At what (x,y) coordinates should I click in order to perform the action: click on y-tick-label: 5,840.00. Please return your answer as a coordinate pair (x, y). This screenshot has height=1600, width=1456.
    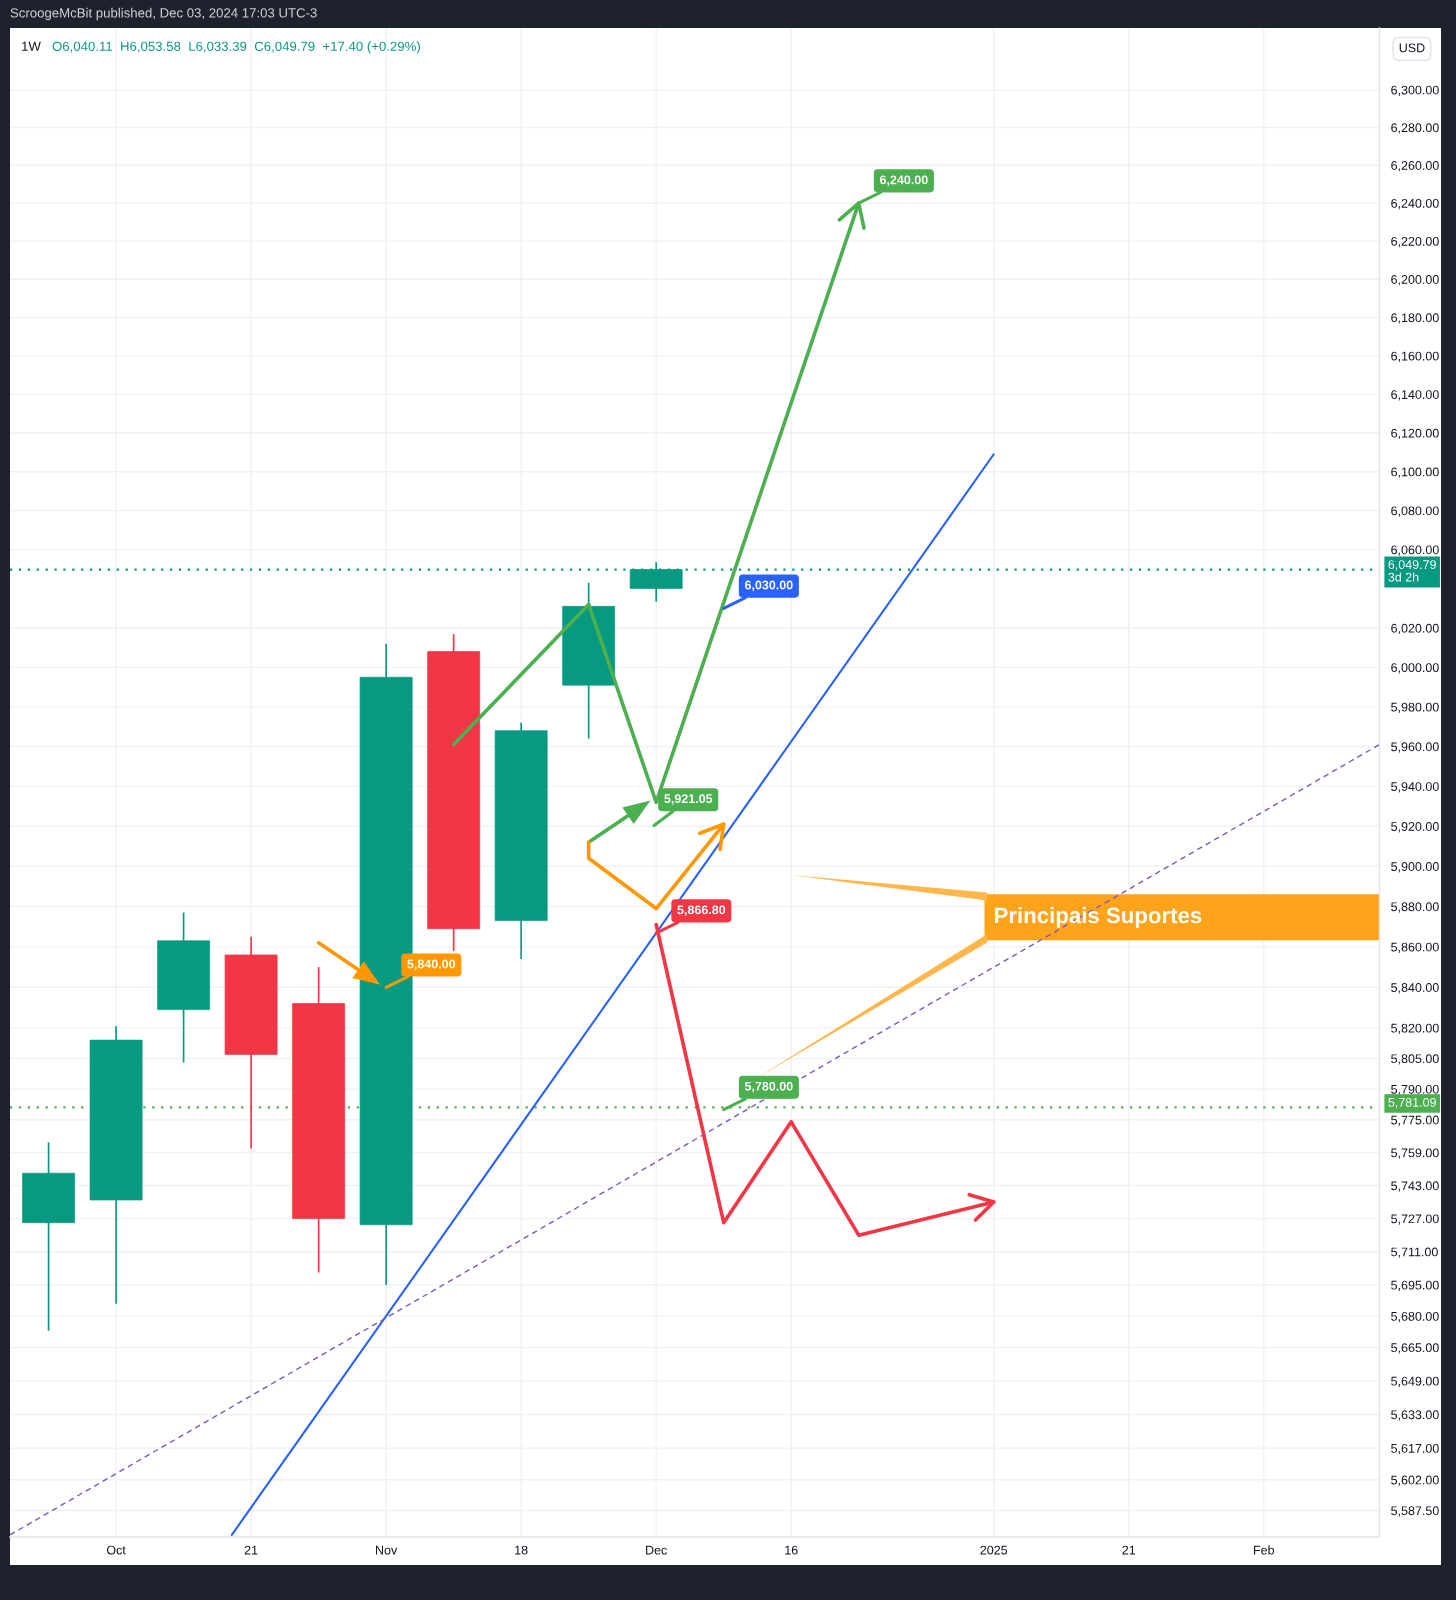
    Looking at the image, I should click on (1415, 988).